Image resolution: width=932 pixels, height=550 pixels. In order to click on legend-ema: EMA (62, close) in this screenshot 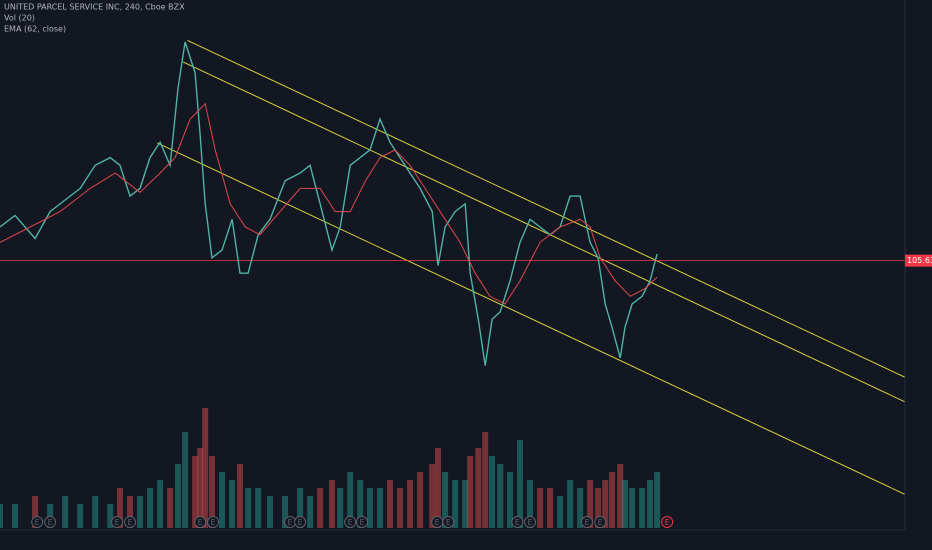, I will do `click(35, 29)`.